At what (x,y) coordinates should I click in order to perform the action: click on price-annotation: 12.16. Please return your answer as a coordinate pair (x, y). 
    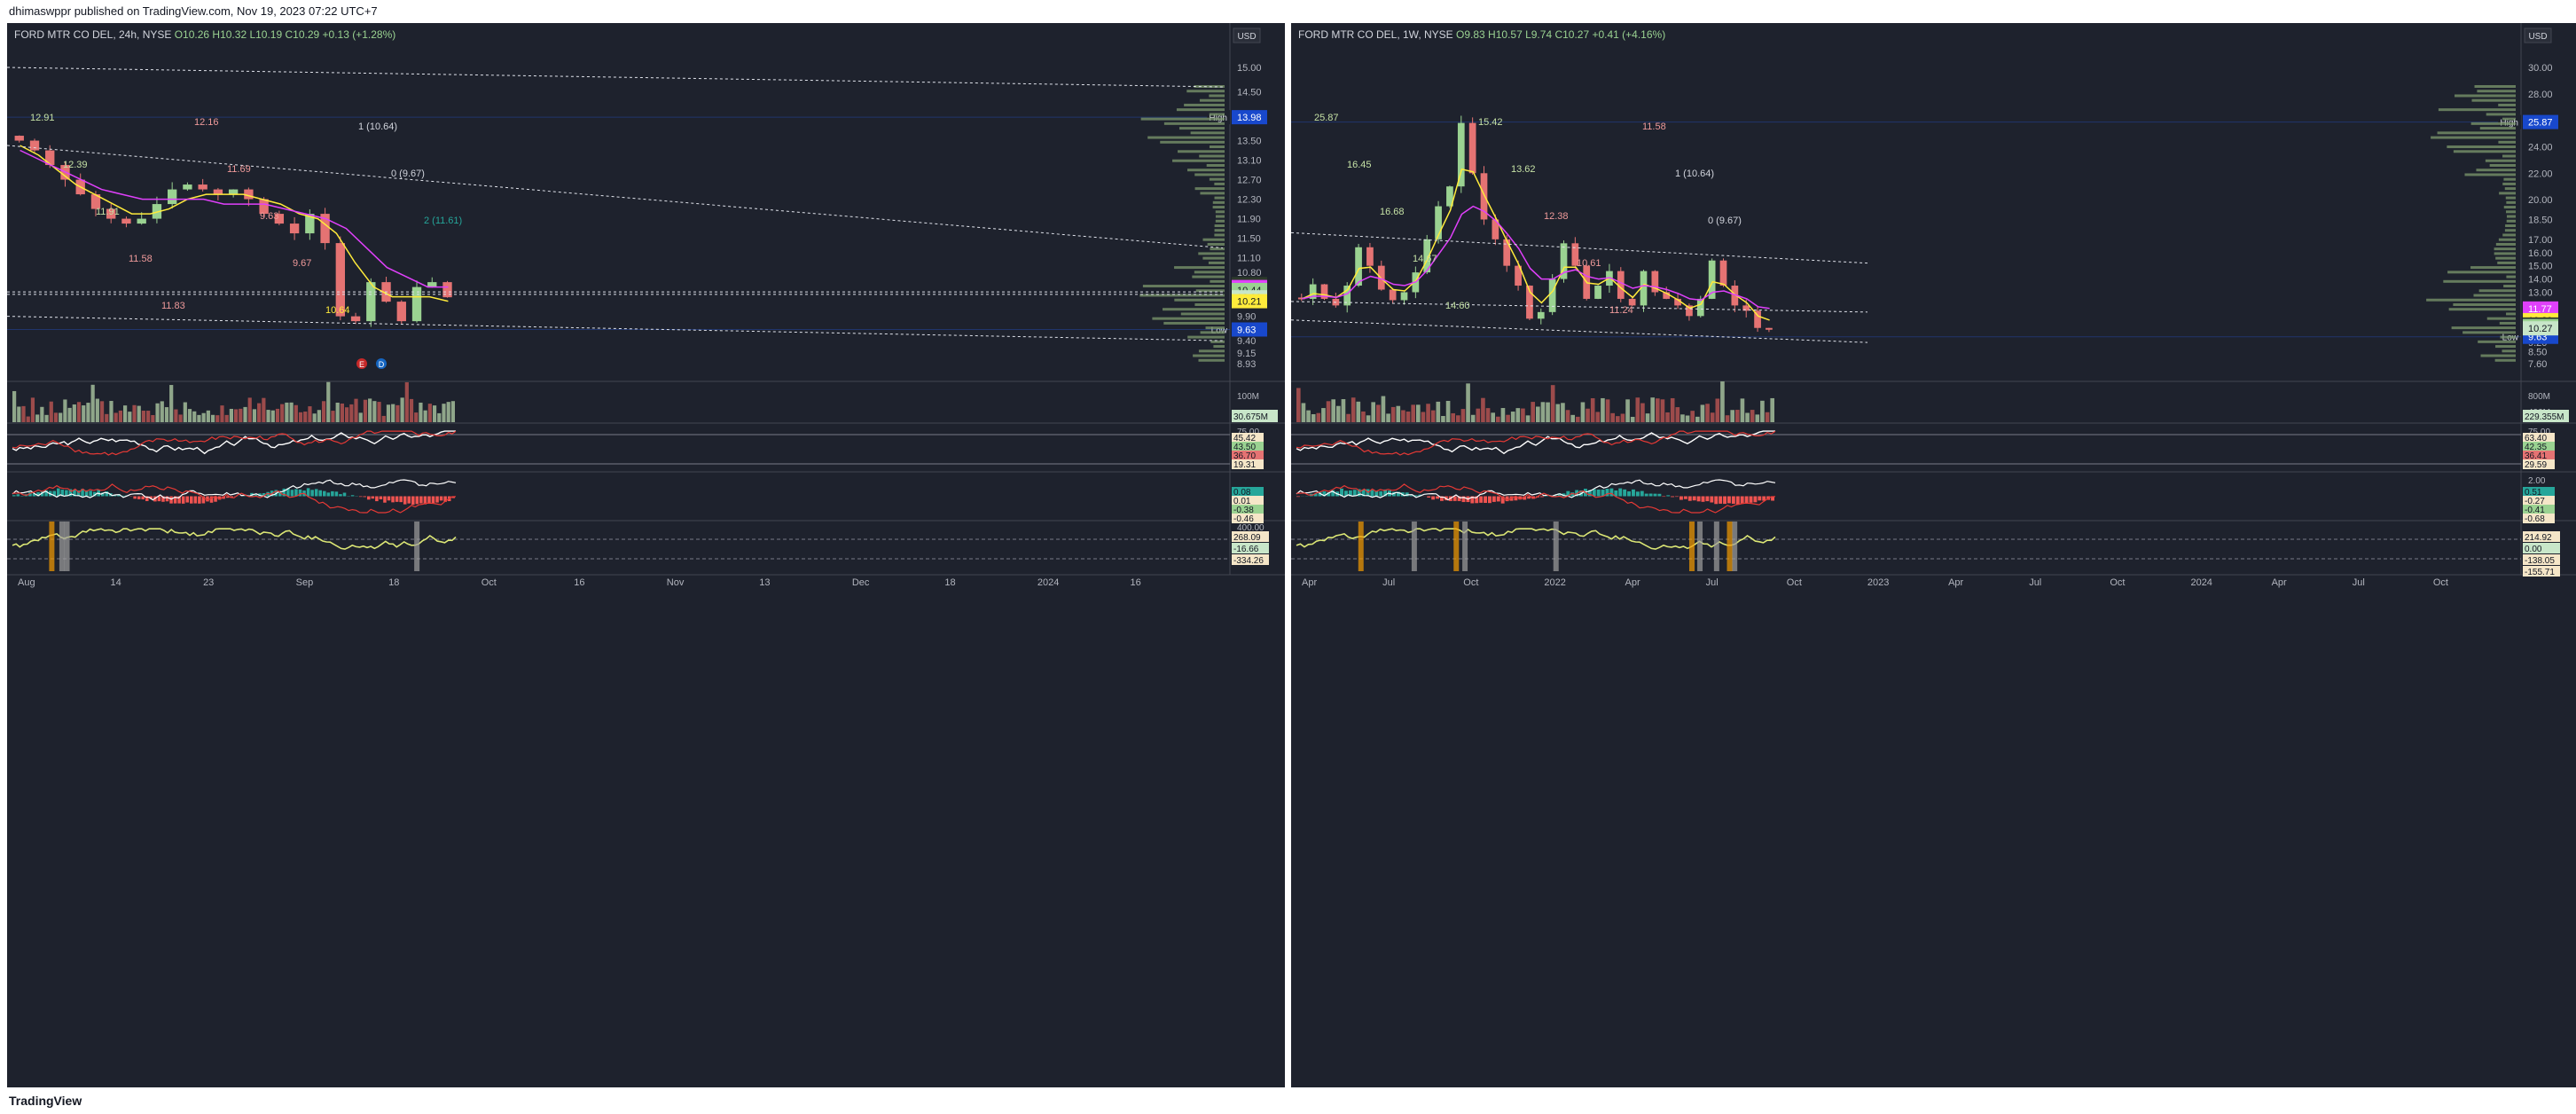
    Looking at the image, I should click on (206, 123).